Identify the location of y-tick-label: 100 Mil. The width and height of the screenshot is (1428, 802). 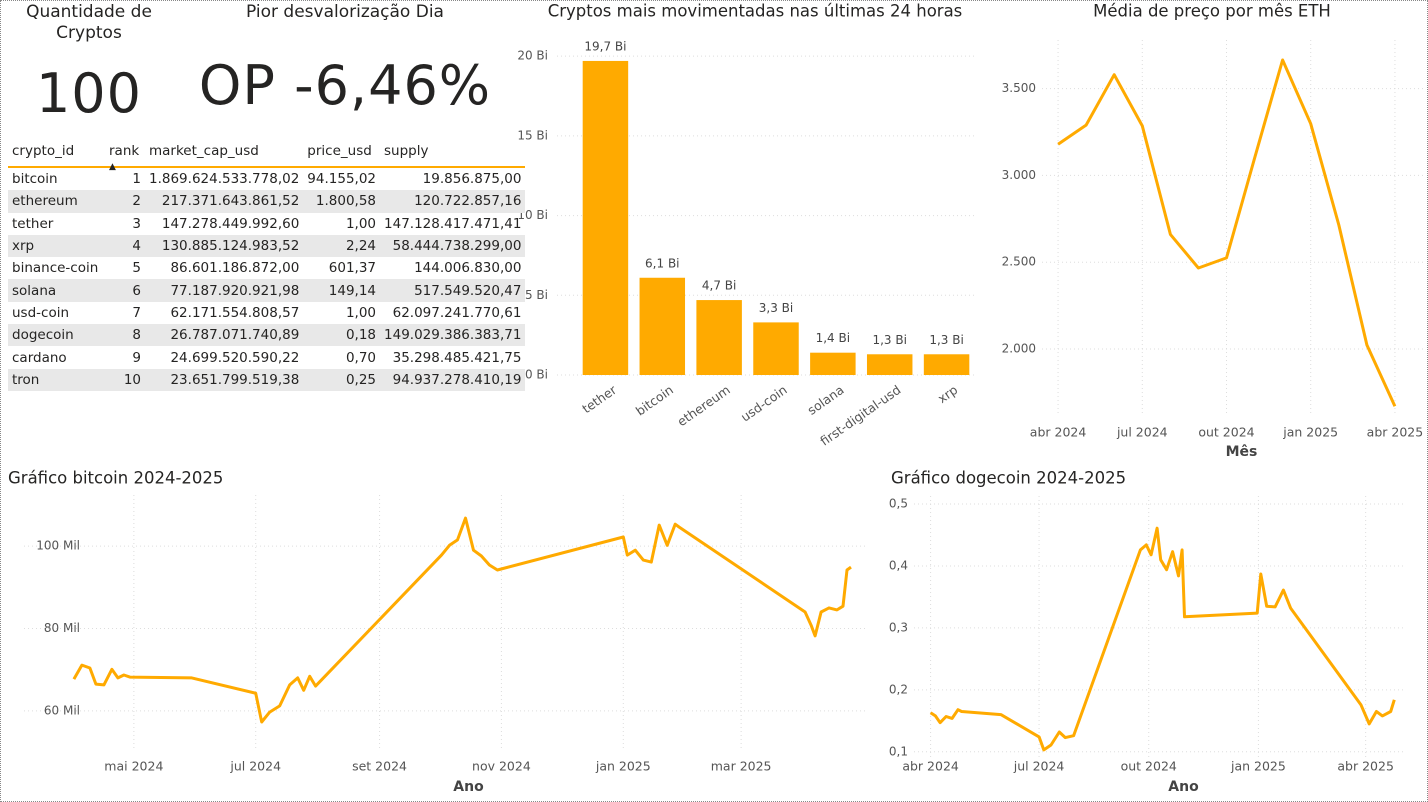
(58, 546).